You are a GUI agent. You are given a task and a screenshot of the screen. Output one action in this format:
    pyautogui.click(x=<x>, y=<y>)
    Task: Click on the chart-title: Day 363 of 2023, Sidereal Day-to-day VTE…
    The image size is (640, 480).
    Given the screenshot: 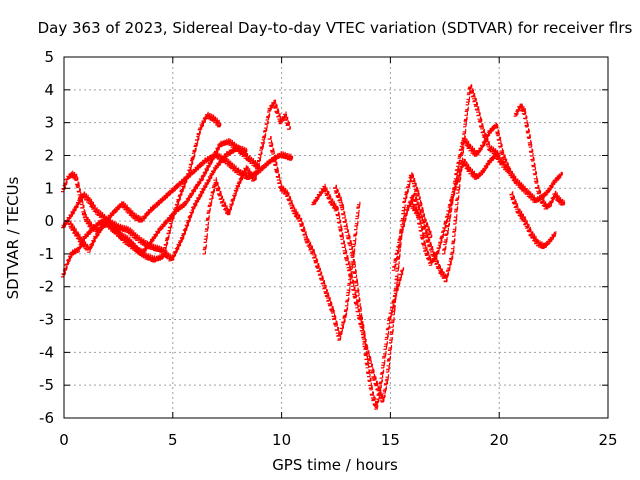 What is the action you would take?
    pyautogui.click(x=335, y=28)
    